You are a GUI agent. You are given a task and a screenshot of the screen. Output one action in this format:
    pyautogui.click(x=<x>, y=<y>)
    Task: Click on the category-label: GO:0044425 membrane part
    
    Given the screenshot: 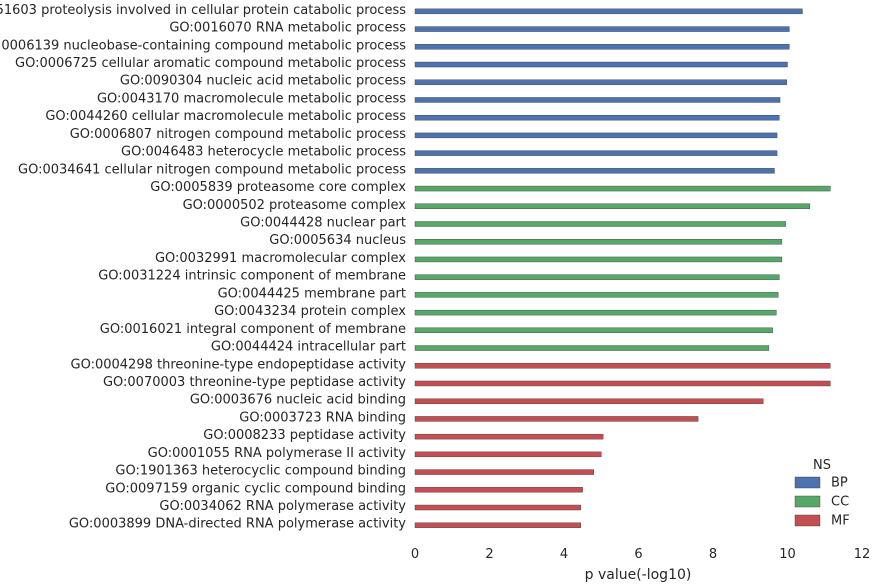 What is the action you would take?
    pyautogui.click(x=312, y=293)
    